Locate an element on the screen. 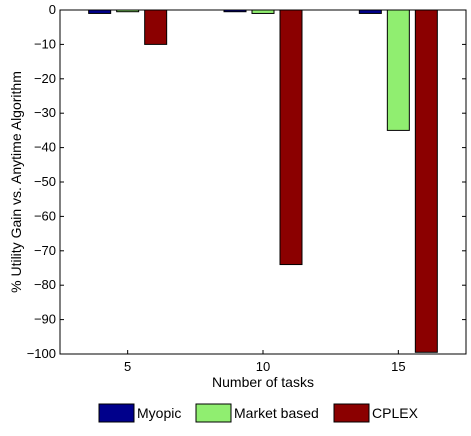 This screenshot has height=436, width=471. legend-swatch-myopic is located at coordinates (116, 413).